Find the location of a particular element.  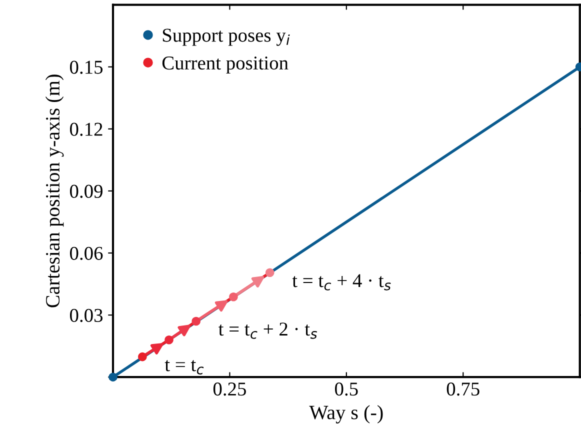

y-tick-label: 0.12 is located at coordinates (86, 129).